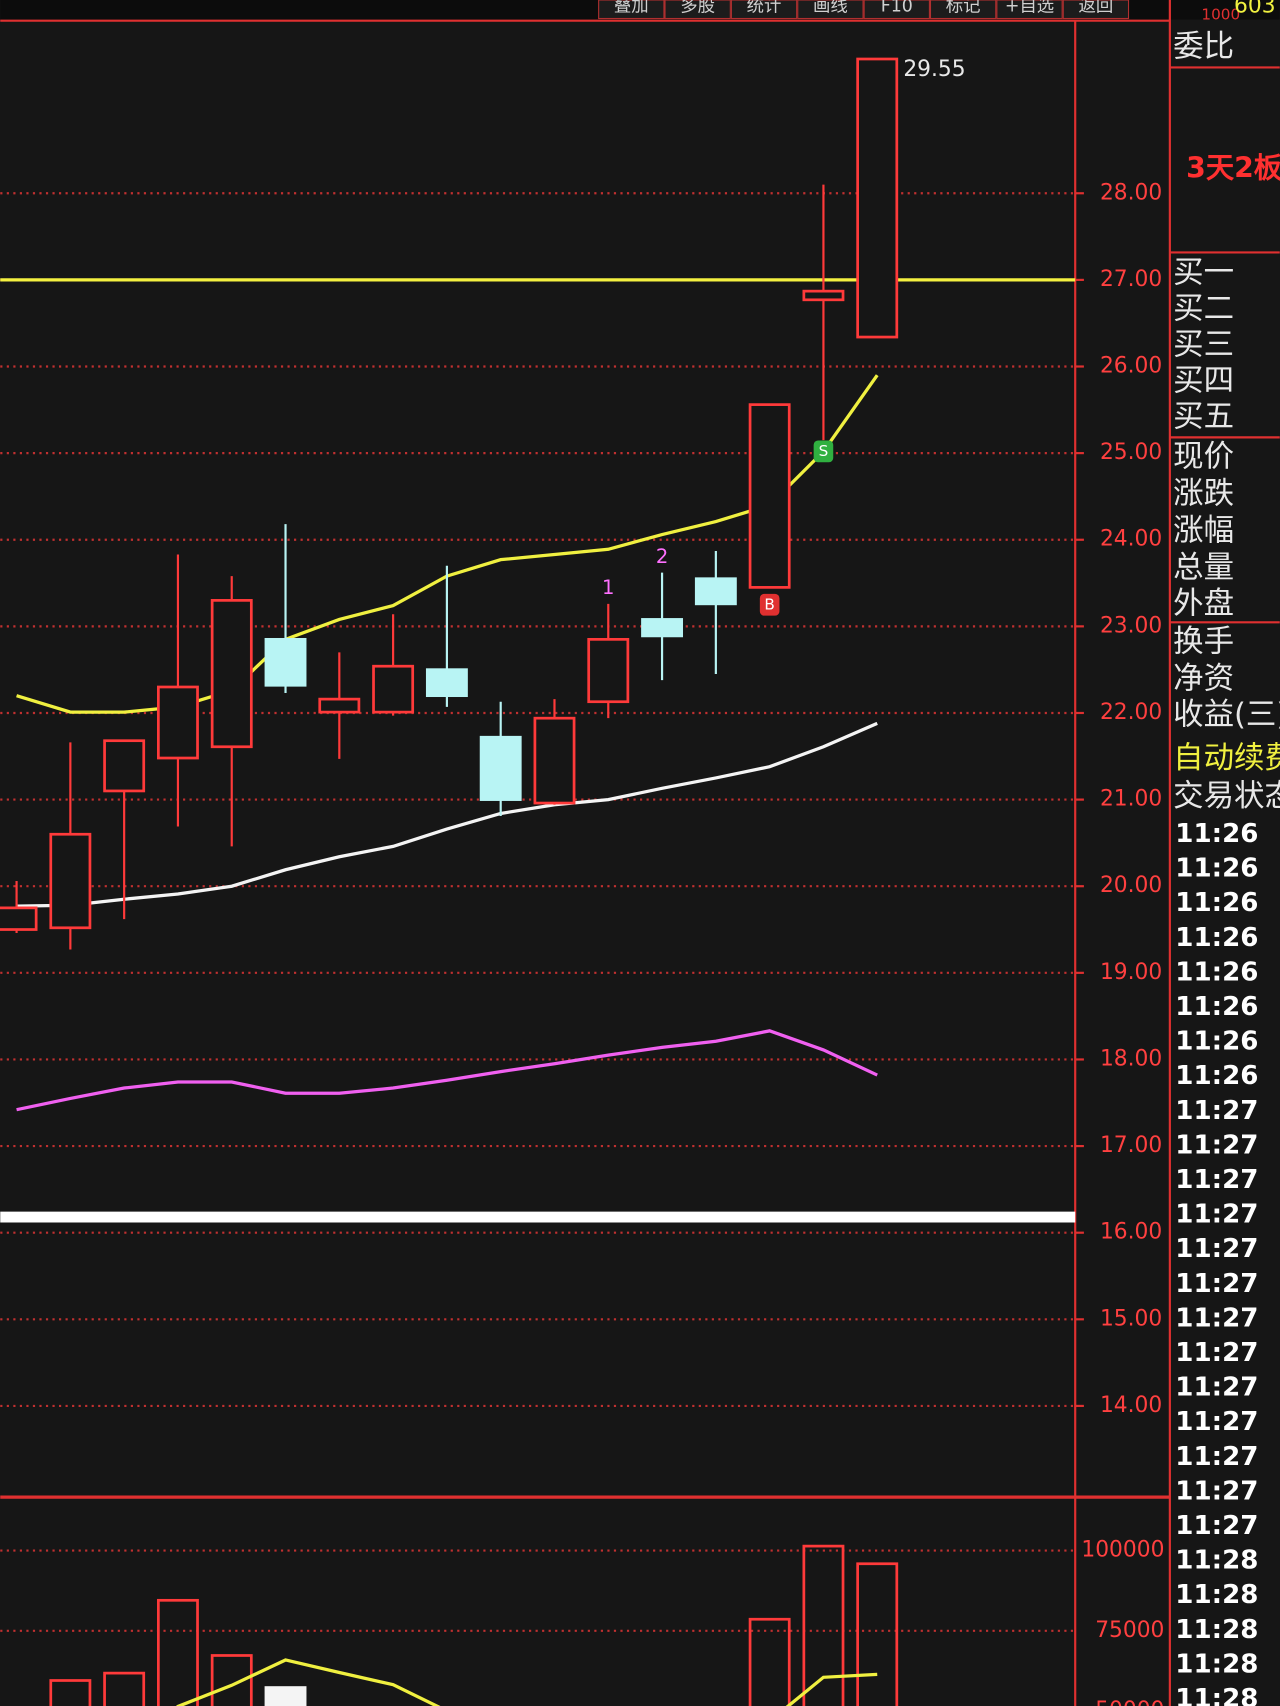 The width and height of the screenshot is (1280, 1706). I want to click on y-tick-label: 21.00, so click(1131, 799).